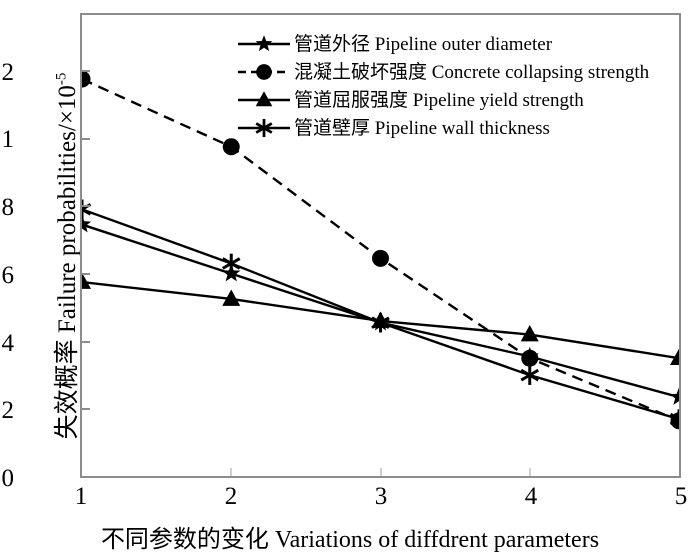  Describe the element at coordinates (7, 410) in the screenshot. I see `y-tick-label: 0.2` at that location.